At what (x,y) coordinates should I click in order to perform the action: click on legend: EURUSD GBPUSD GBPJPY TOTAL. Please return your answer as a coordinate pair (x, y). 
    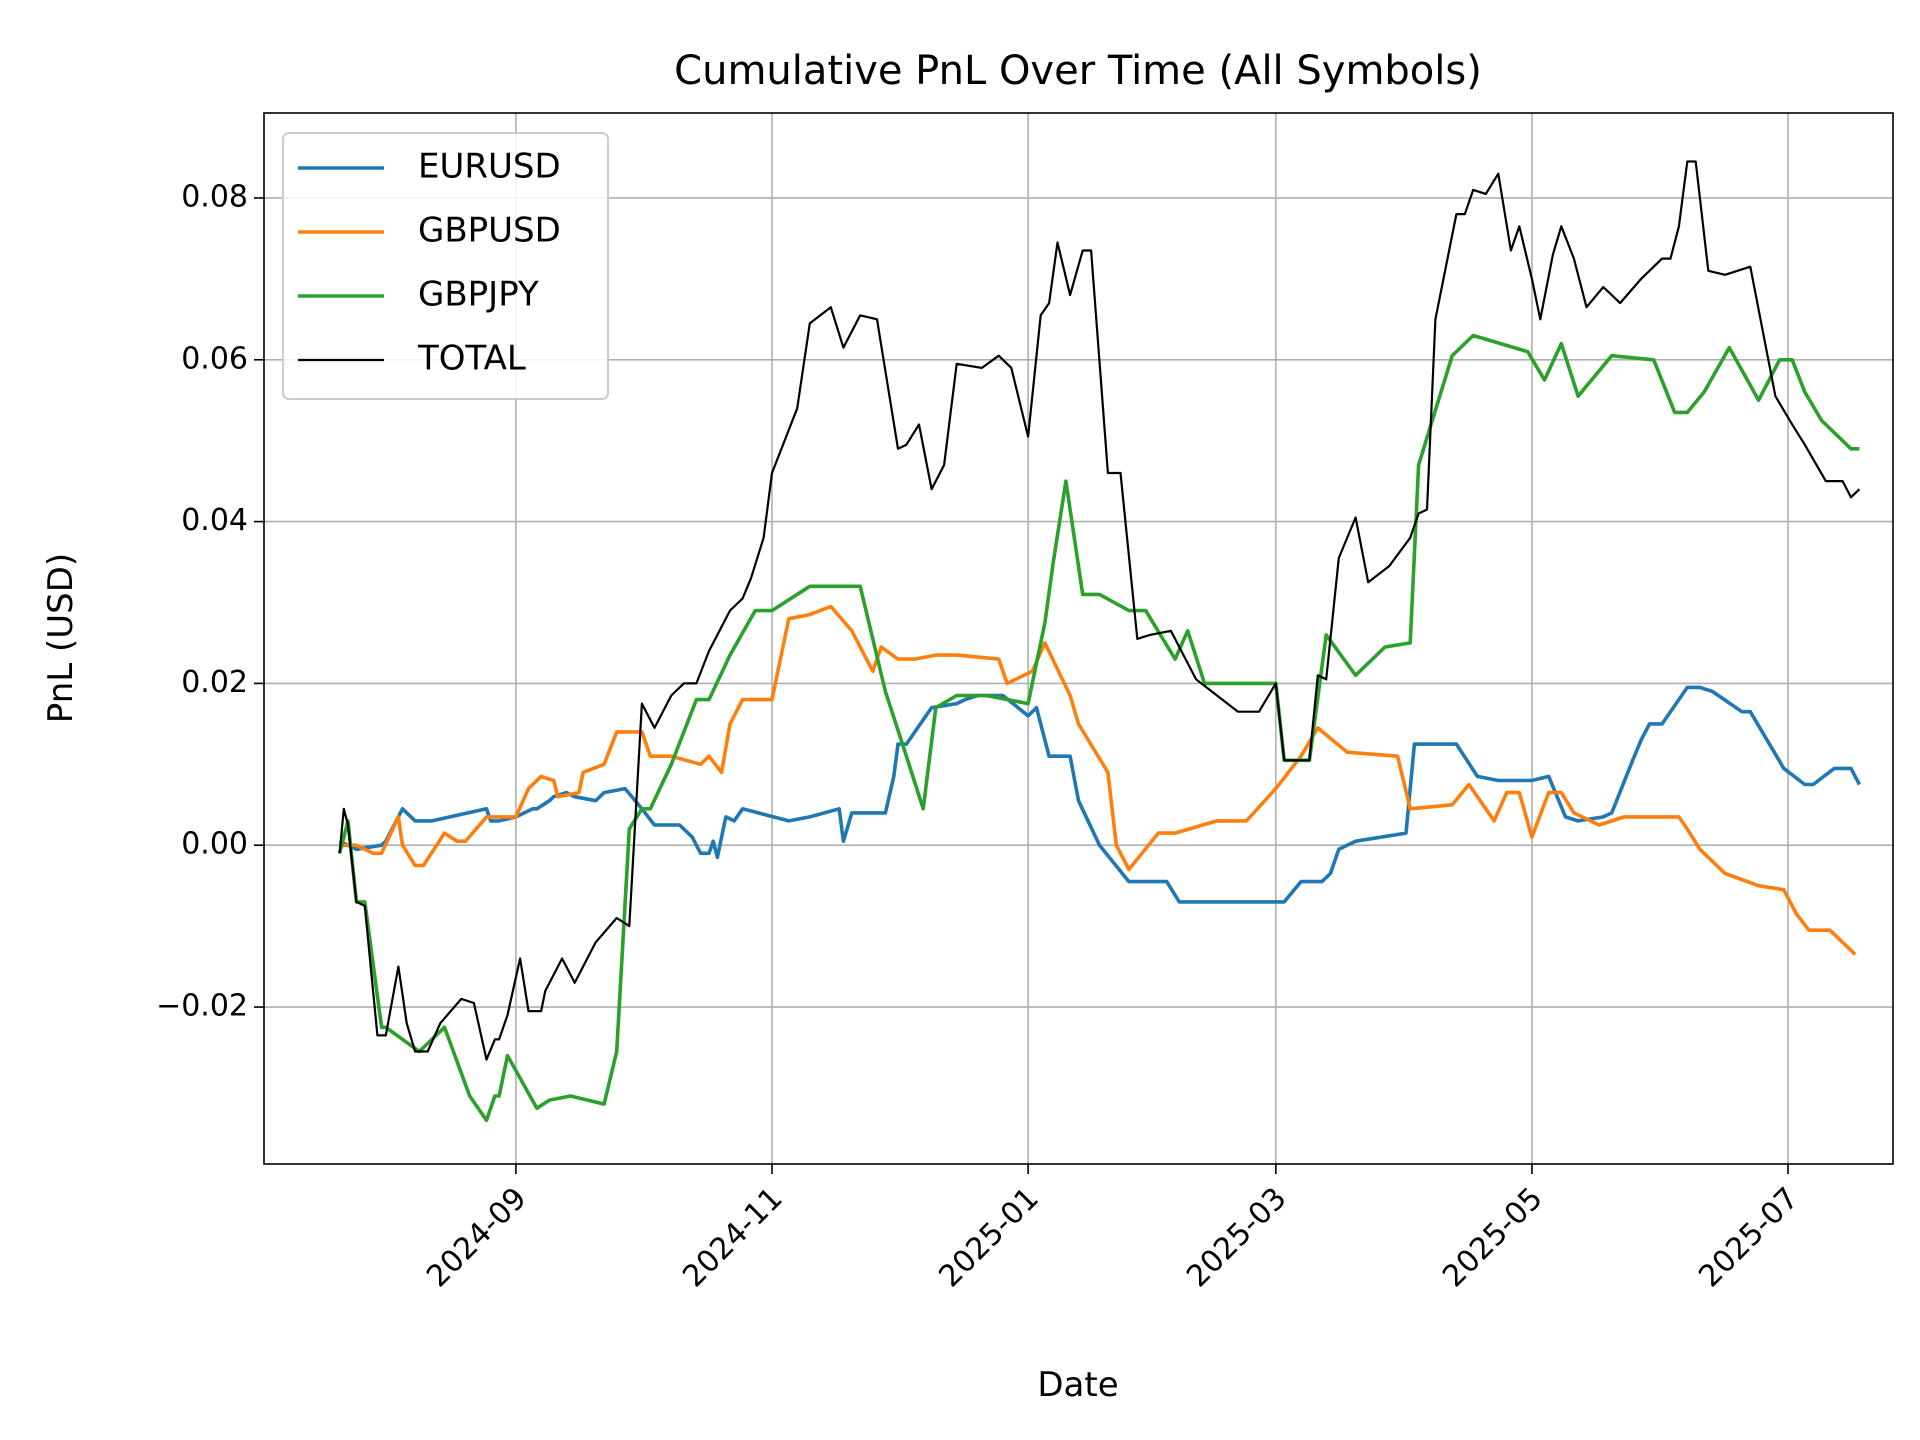
    Looking at the image, I should click on (445, 266).